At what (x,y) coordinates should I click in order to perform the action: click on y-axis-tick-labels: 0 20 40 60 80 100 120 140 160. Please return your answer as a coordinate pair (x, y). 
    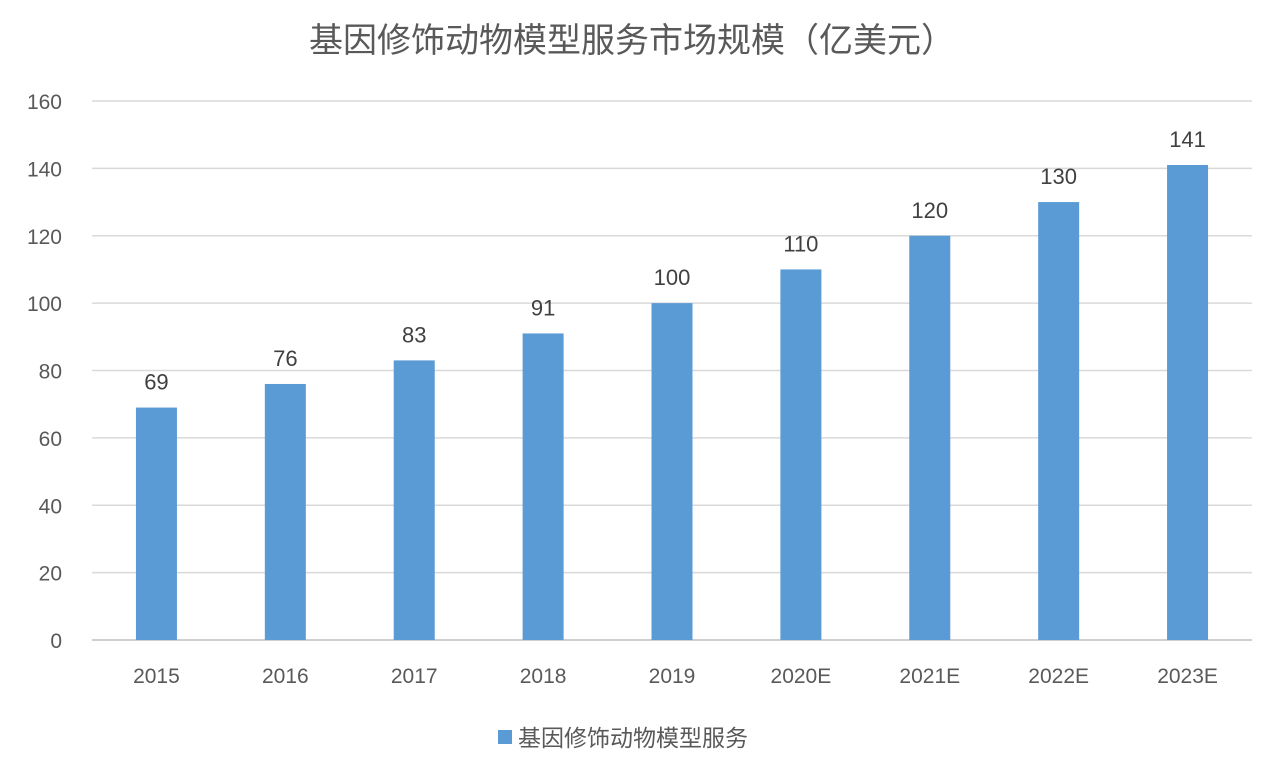
    Looking at the image, I should click on (44, 372).